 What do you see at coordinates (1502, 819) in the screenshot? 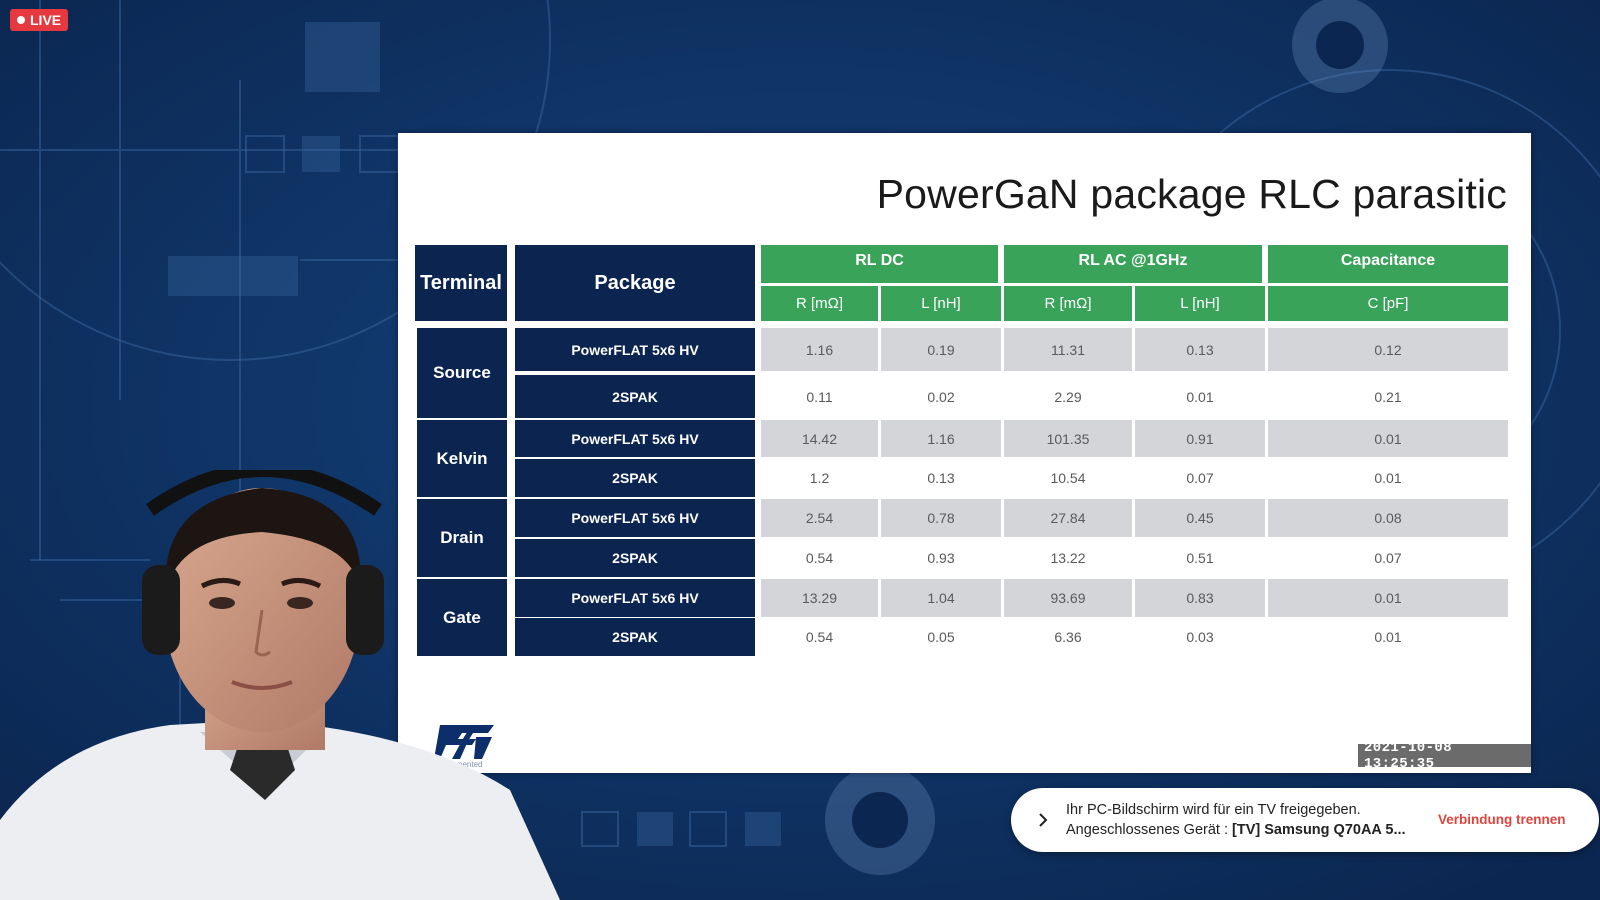
I see `disconnect-button: Verbindung trennen` at bounding box center [1502, 819].